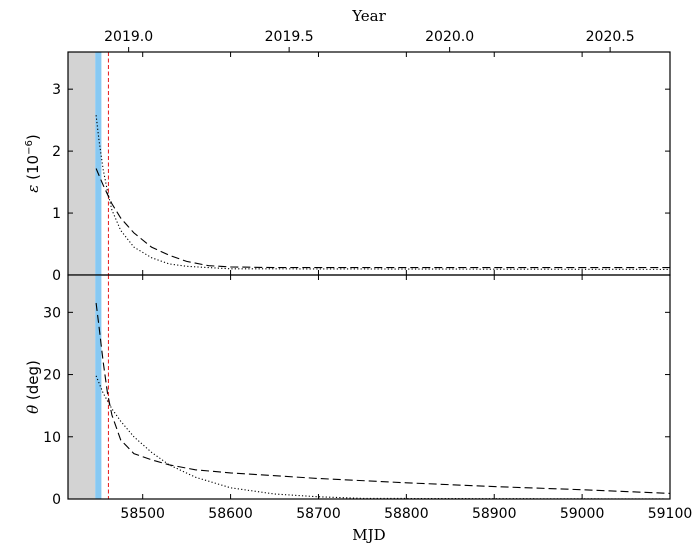 The height and width of the screenshot is (547, 700). I want to click on x-tick-label: 59000, so click(582, 514).